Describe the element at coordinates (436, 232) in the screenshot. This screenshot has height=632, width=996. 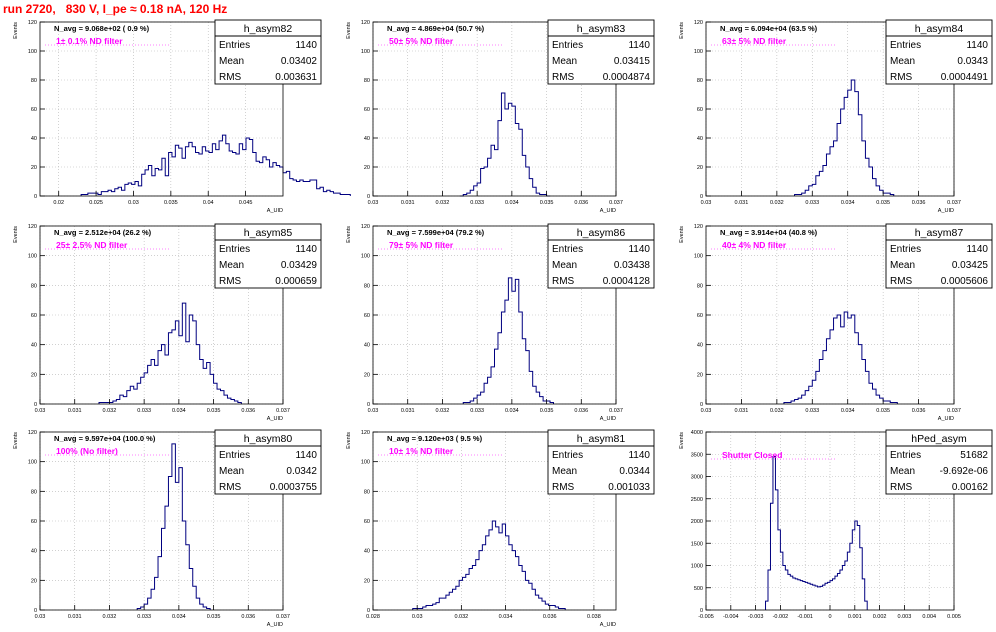
I see `navg-label: N_avg = 7.599e+04 (79.2 %)` at that location.